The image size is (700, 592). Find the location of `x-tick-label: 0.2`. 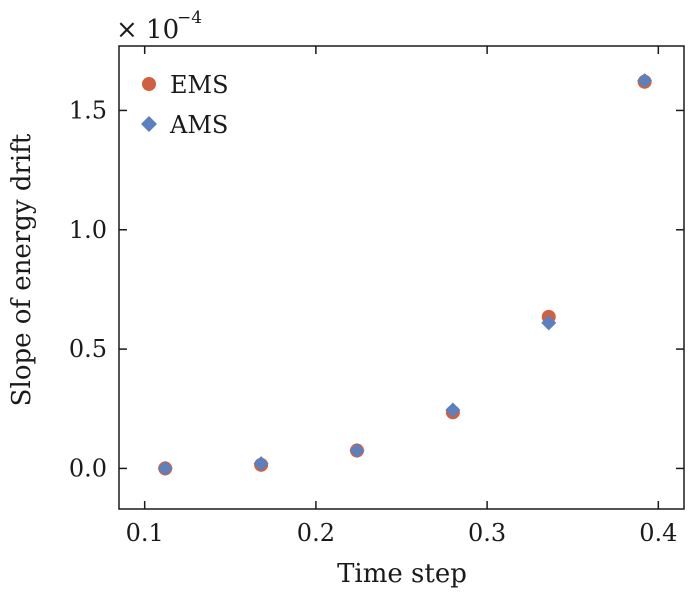

x-tick-label: 0.2 is located at coordinates (316, 533).